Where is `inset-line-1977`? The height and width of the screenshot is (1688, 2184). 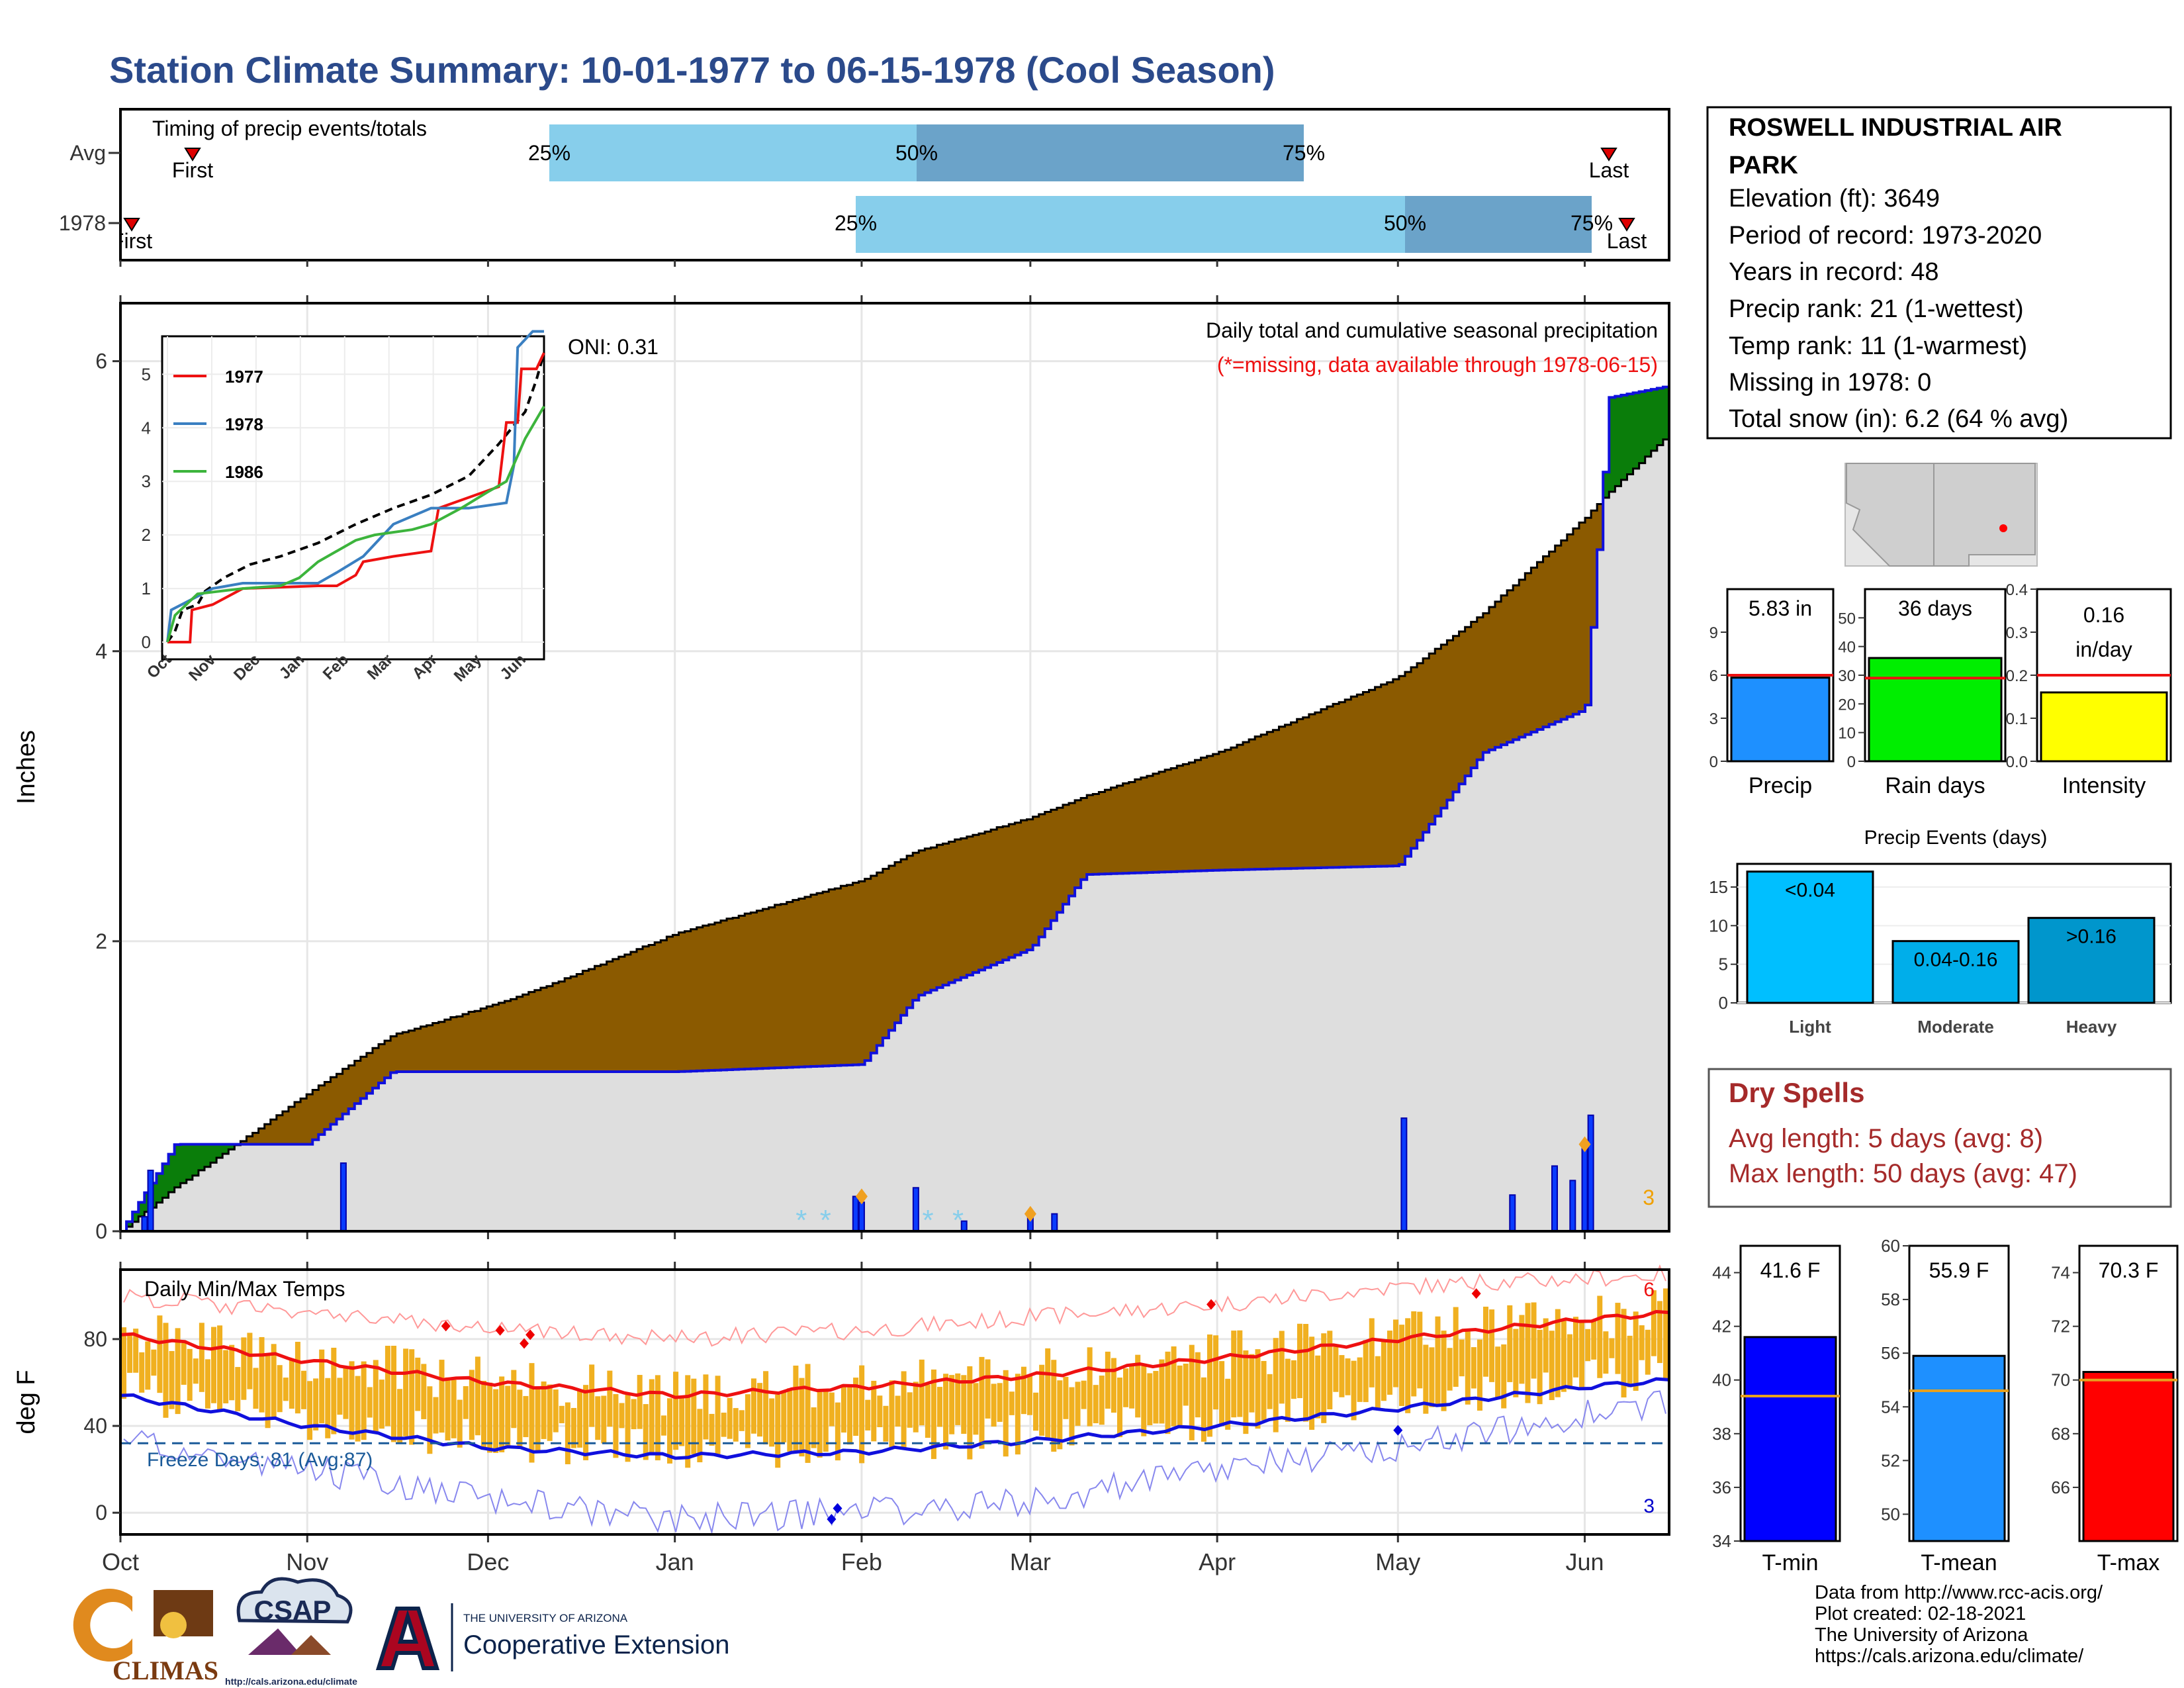 inset-line-1977 is located at coordinates (356, 497).